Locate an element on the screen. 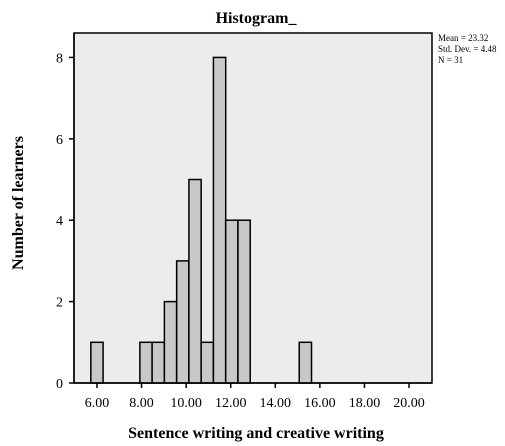  stat-n: N = 31 is located at coordinates (450, 60).